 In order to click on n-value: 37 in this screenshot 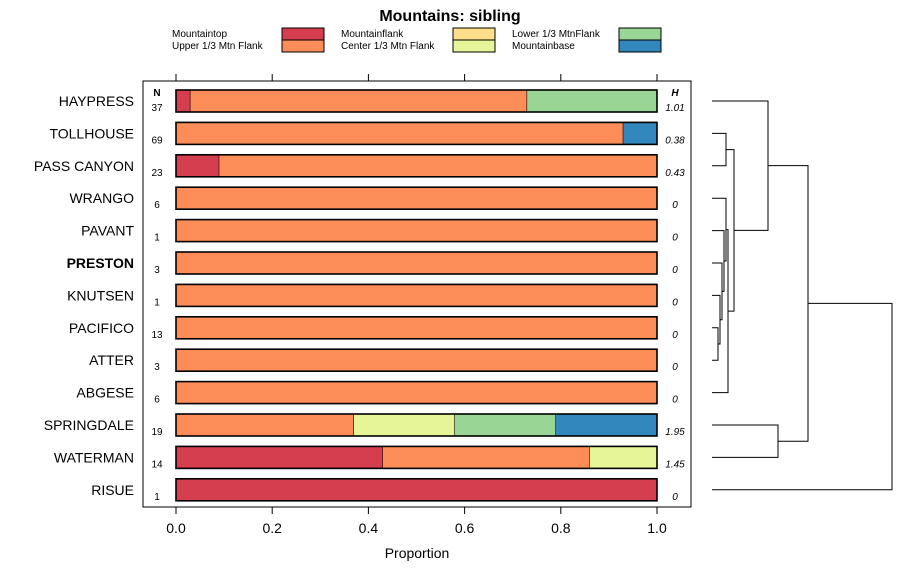, I will do `click(157, 108)`.